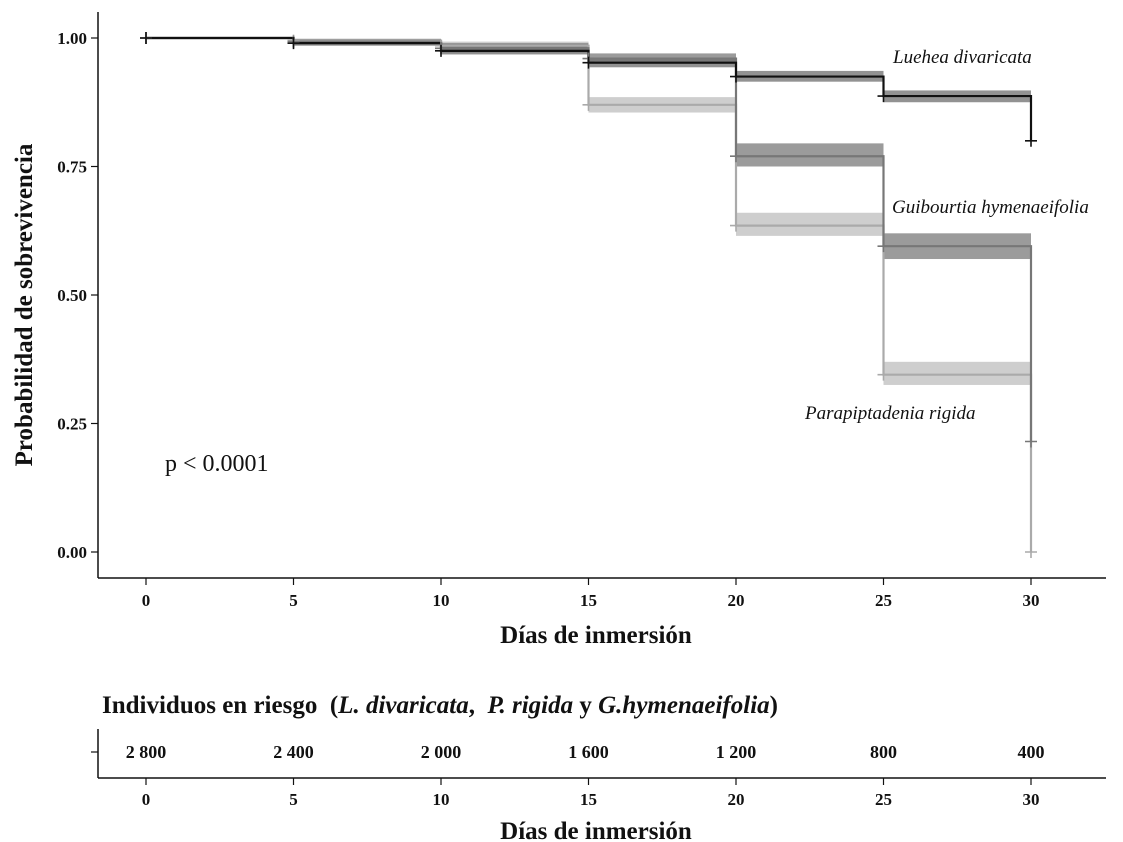 The height and width of the screenshot is (842, 1123). I want to click on p-value-annotation: p < 0.0001, so click(217, 464).